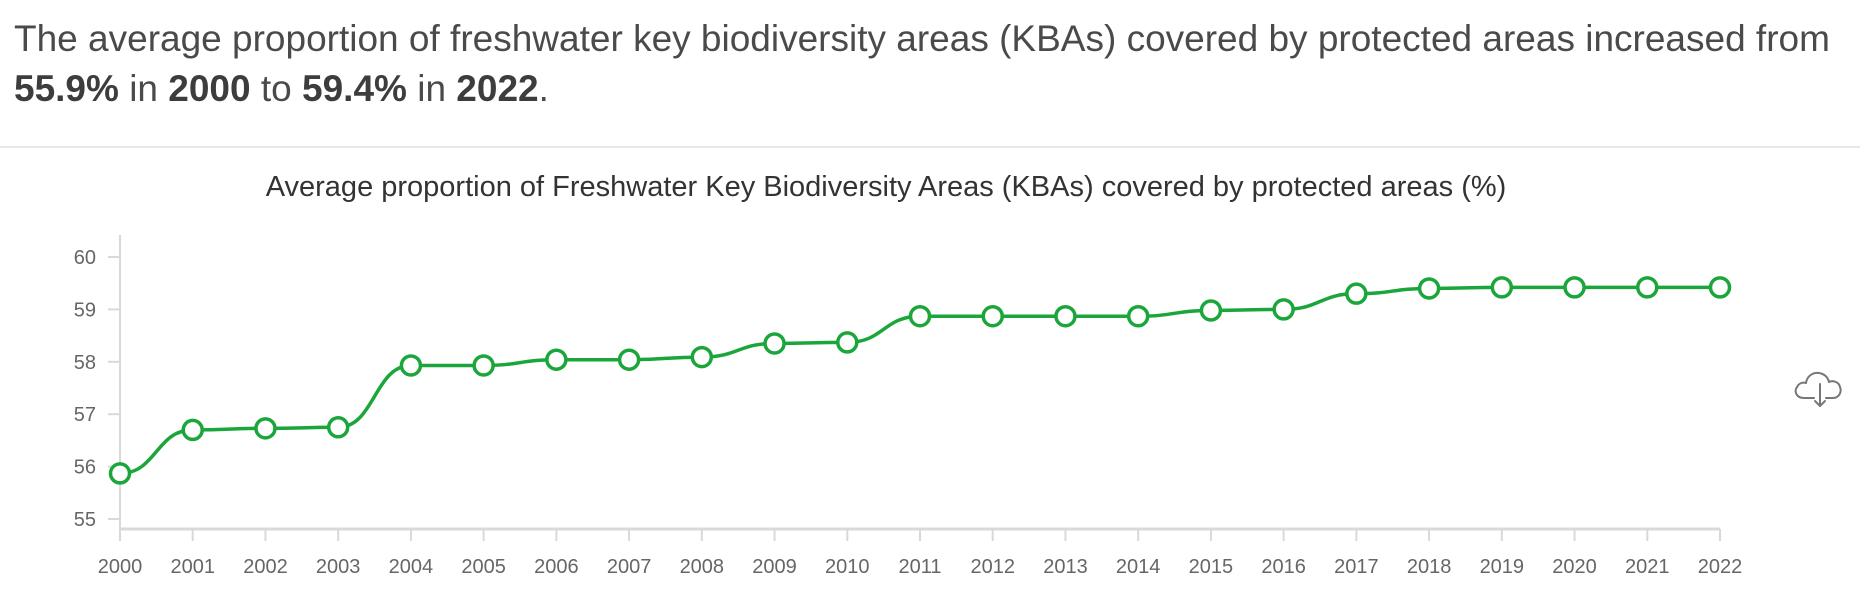 The width and height of the screenshot is (1860, 594). What do you see at coordinates (97, 383) in the screenshot?
I see `y-axis: 55 56 57 58 59 60` at bounding box center [97, 383].